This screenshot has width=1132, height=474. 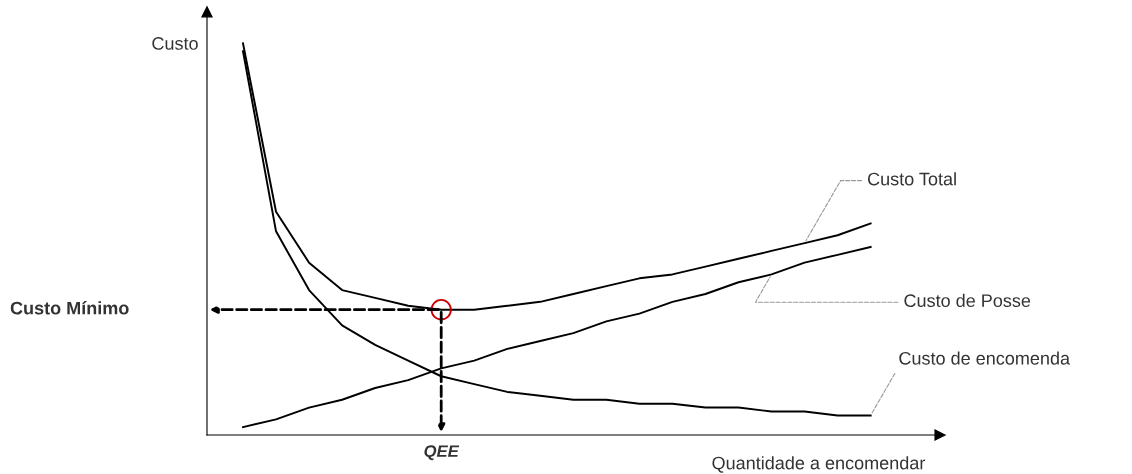 What do you see at coordinates (819, 464) in the screenshot?
I see `x-axis-title: Quantidade a encomendar` at bounding box center [819, 464].